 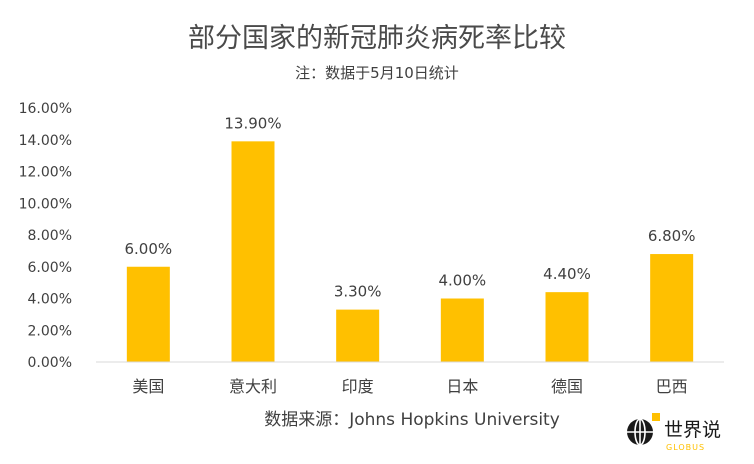 I want to click on x-tick-label: 巴西, so click(x=672, y=386).